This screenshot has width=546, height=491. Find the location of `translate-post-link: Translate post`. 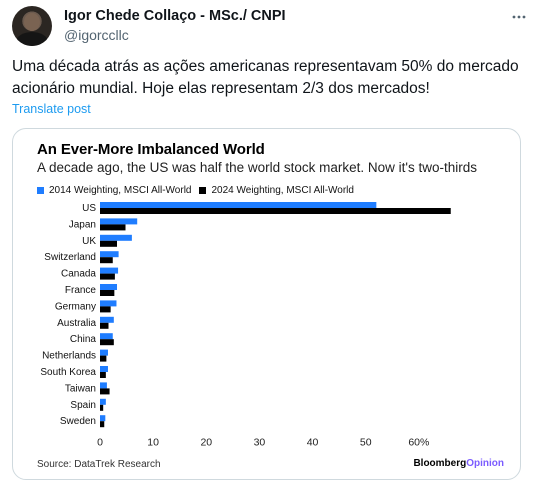

translate-post-link: Translate post is located at coordinates (51, 109).